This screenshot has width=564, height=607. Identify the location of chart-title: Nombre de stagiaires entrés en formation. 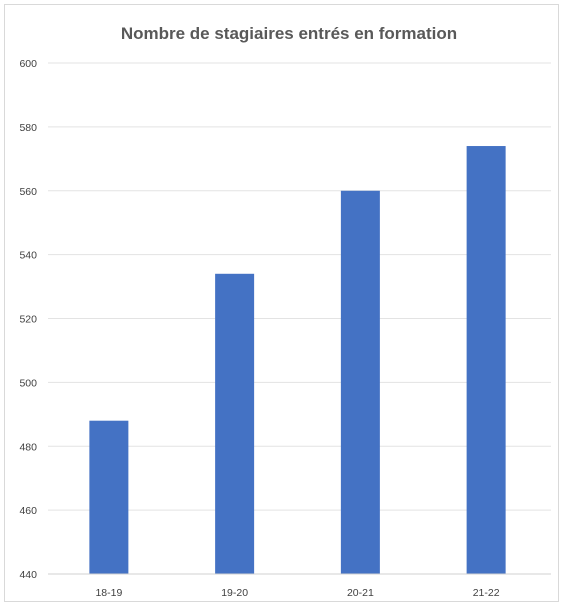
(289, 33).